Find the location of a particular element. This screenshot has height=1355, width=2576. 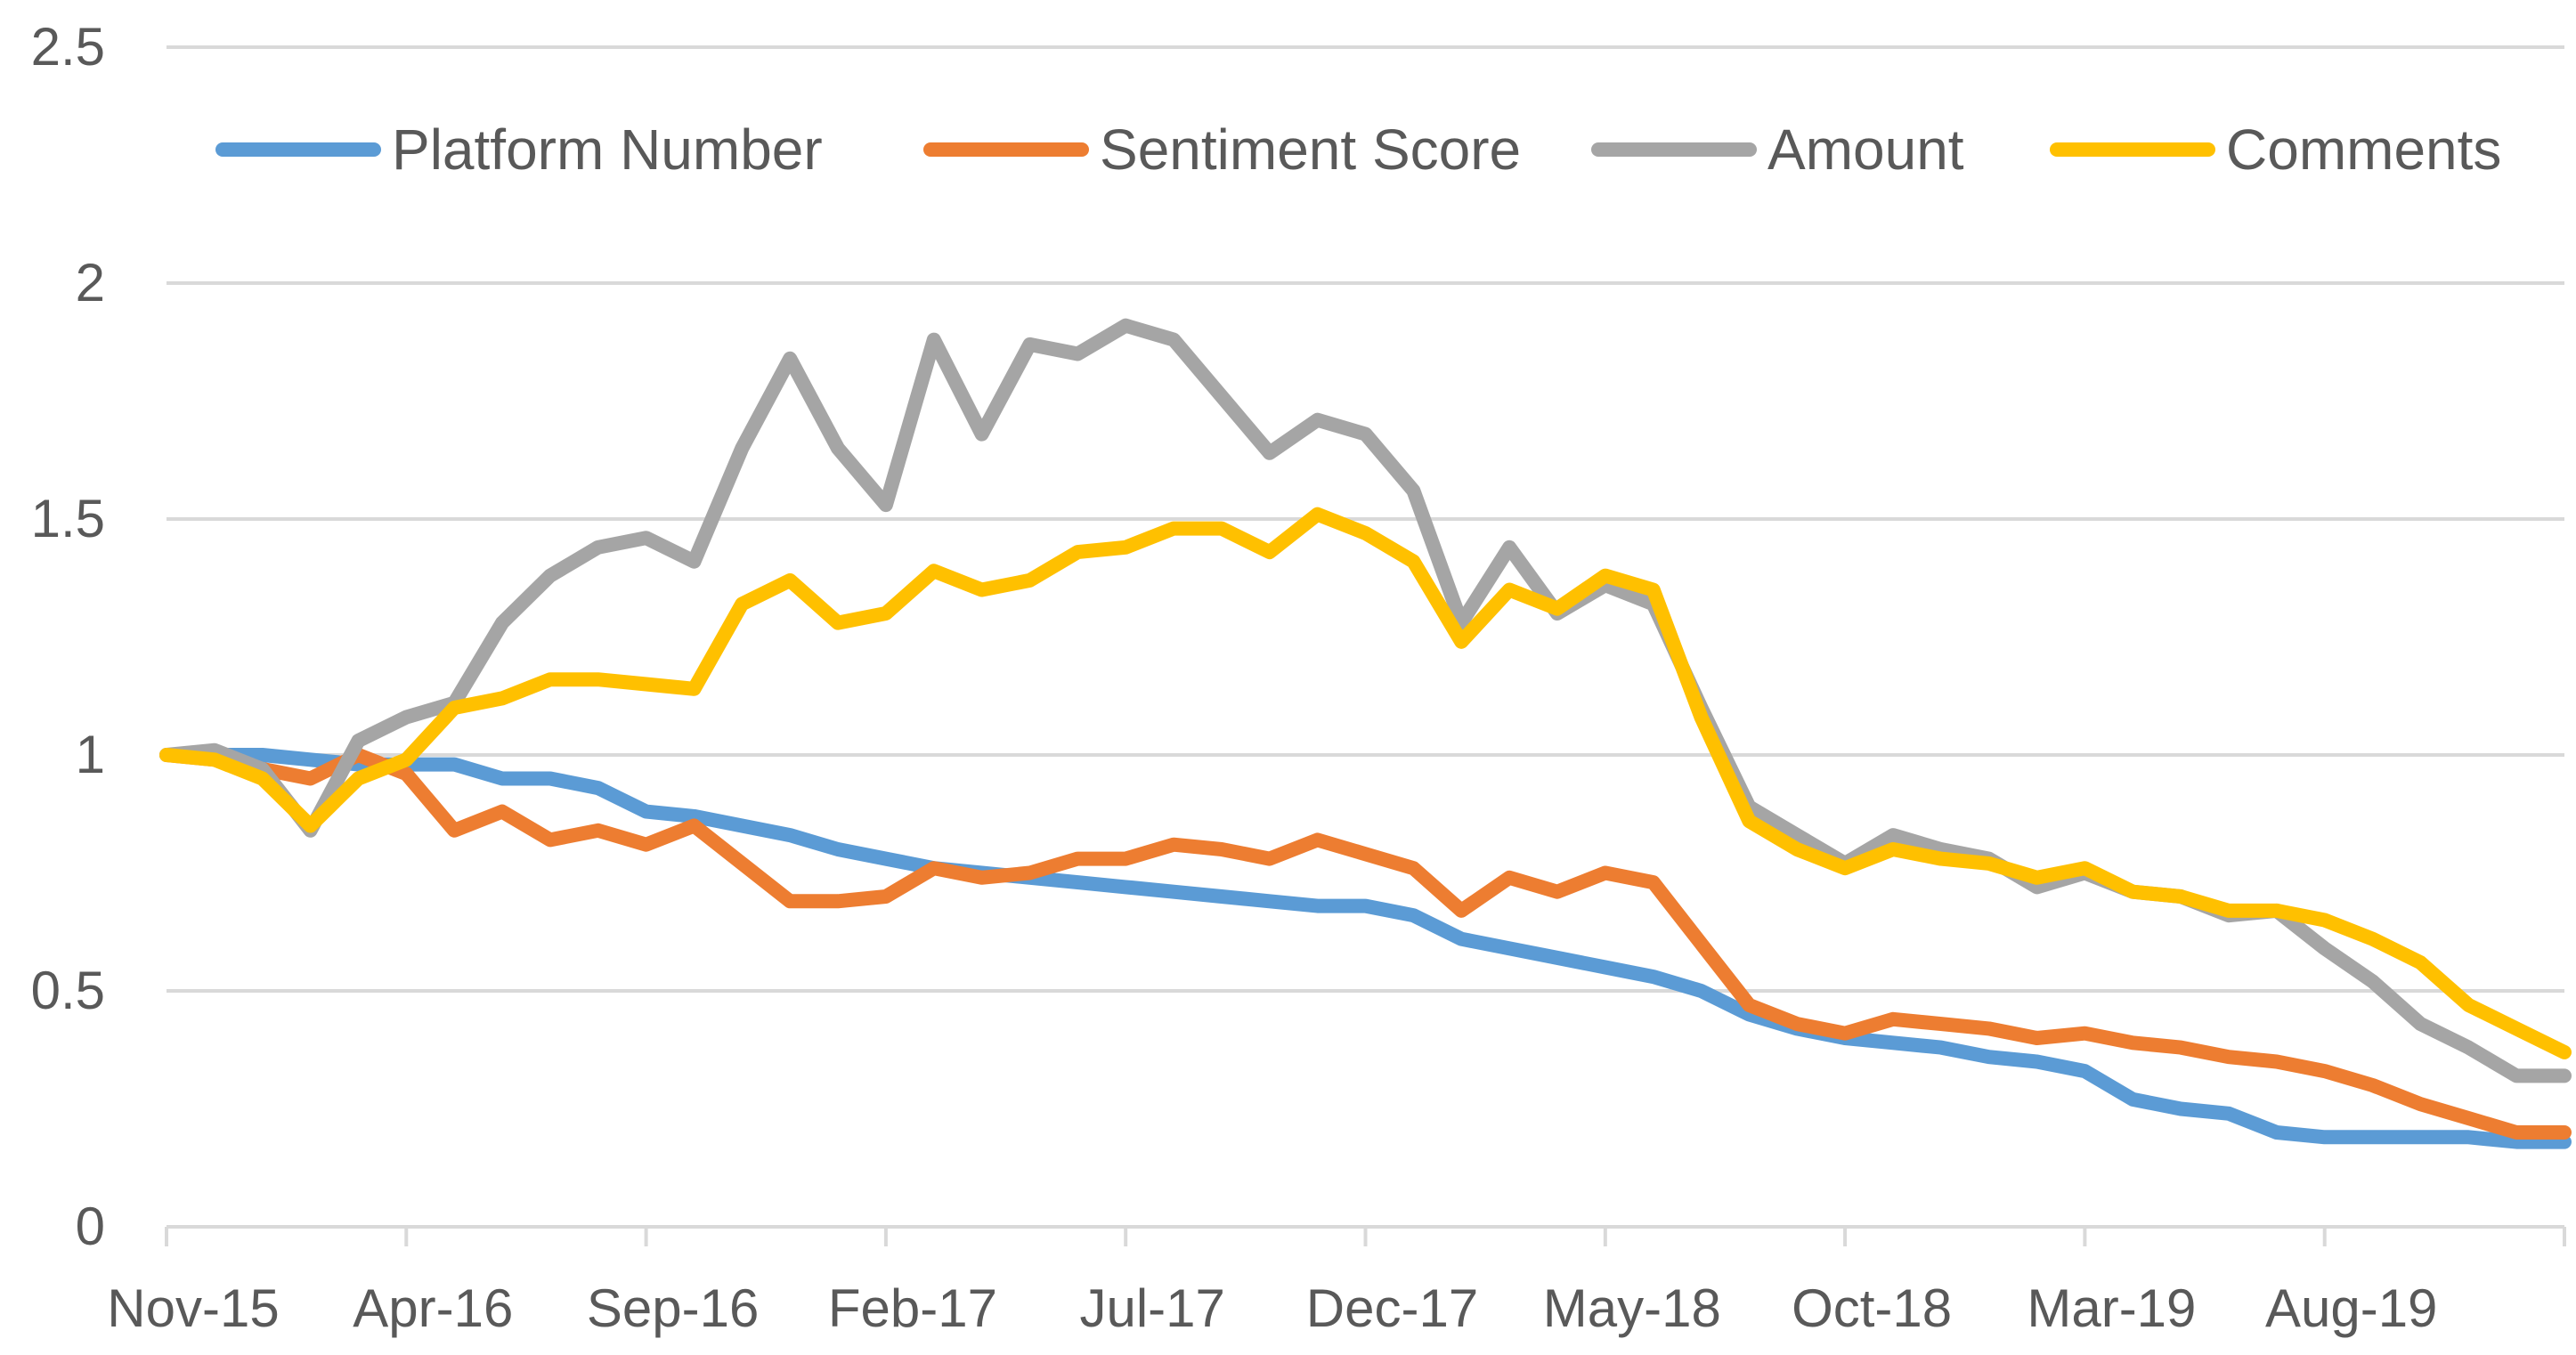

x-tick-label: Feb-17 is located at coordinates (912, 1308).